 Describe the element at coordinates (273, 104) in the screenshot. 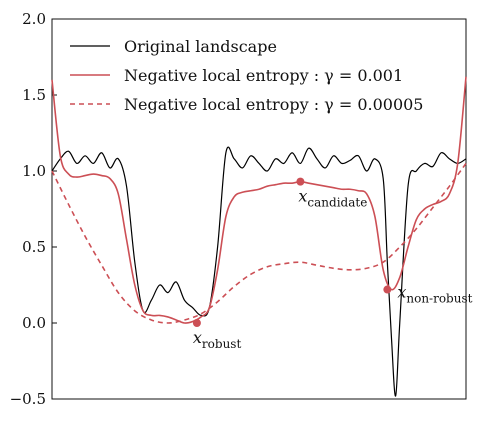

I see `legend-label: Negative local entropy : γ = 0.00005` at that location.